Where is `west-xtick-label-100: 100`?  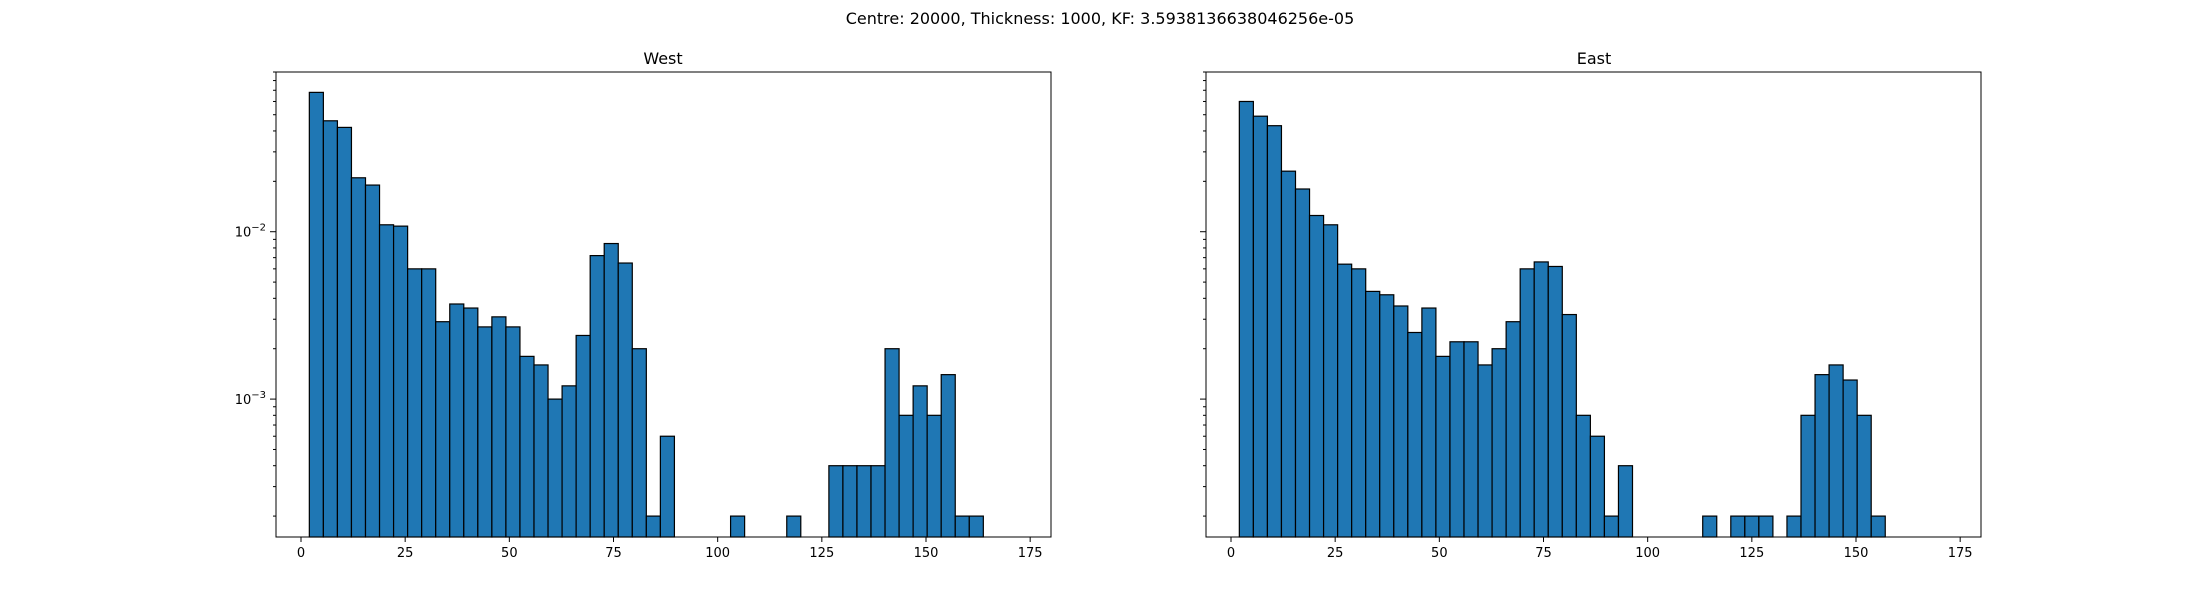 west-xtick-label-100: 100 is located at coordinates (717, 553).